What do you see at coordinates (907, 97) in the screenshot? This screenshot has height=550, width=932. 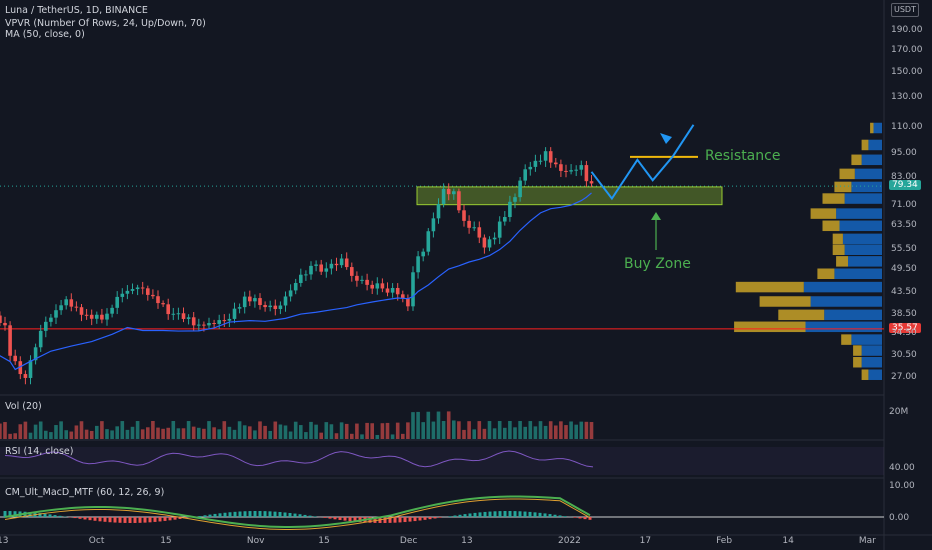 I see `price-tick-label: 130.00` at bounding box center [907, 97].